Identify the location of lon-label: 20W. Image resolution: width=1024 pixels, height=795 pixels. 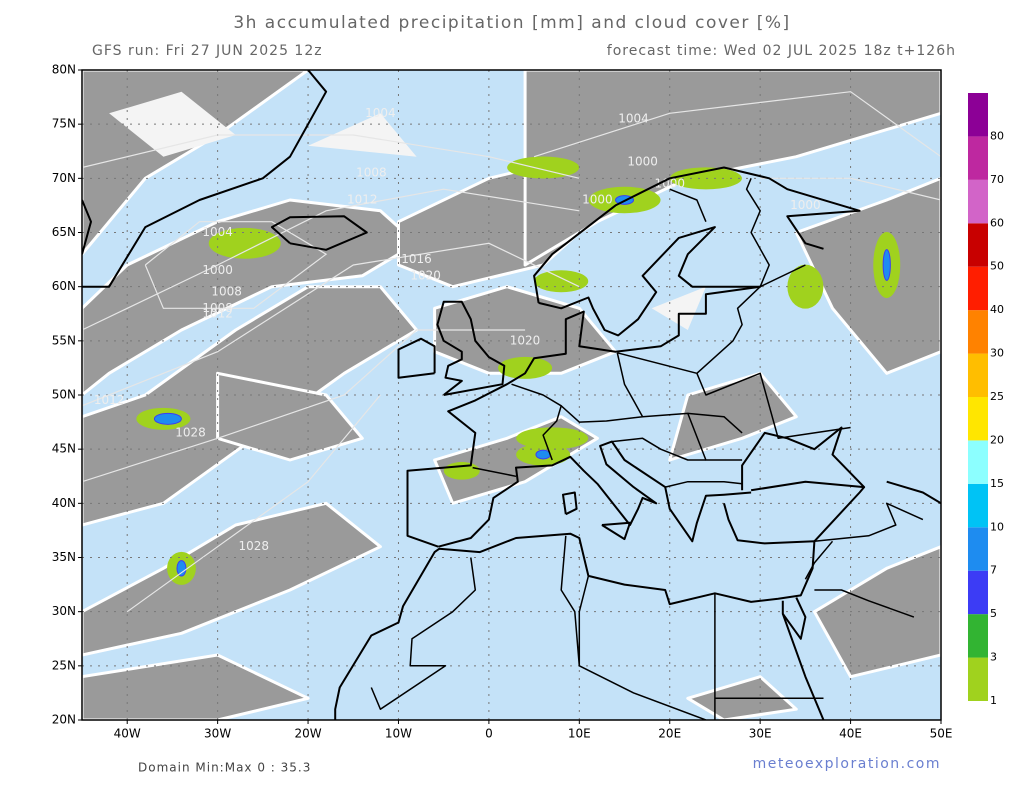
(307, 734).